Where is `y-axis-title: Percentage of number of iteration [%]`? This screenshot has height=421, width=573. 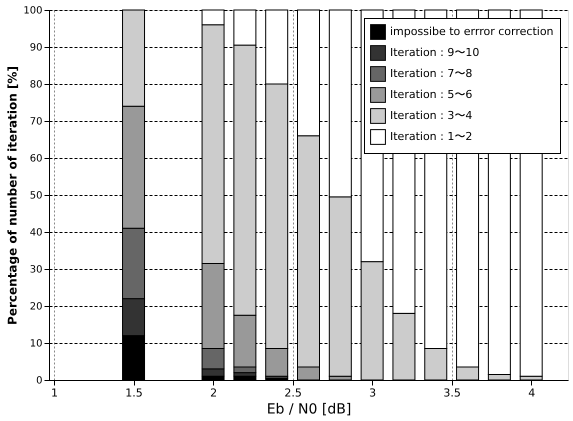
y-axis-title: Percentage of number of iteration [%] is located at coordinates (12, 195).